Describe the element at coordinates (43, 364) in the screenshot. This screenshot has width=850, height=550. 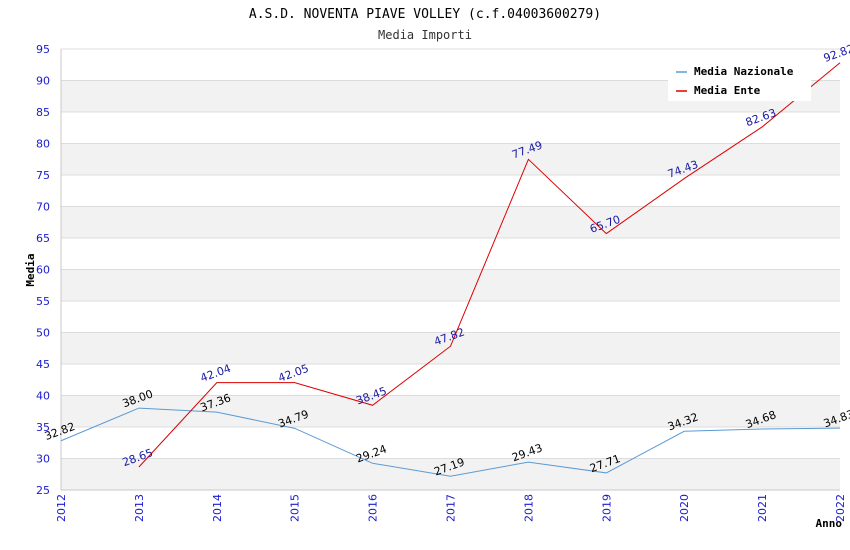
I see `y-tick-label: 45` at that location.